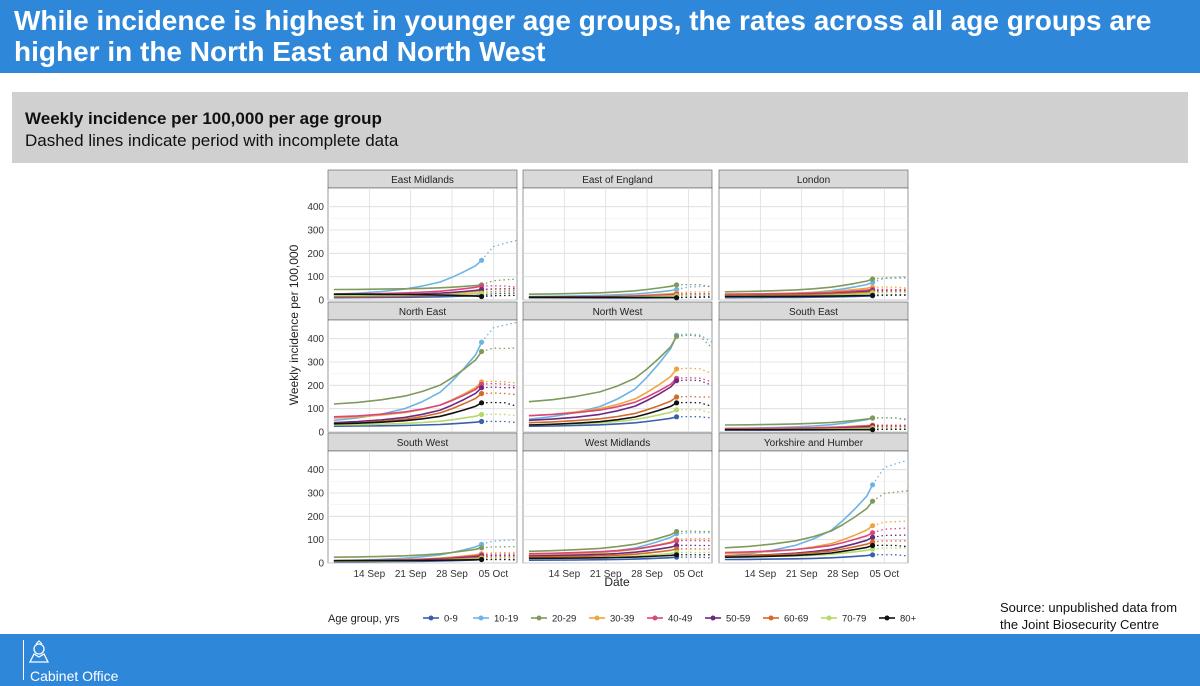 This screenshot has width=1200, height=686. What do you see at coordinates (813, 312) in the screenshot?
I see `panel-title: South East` at bounding box center [813, 312].